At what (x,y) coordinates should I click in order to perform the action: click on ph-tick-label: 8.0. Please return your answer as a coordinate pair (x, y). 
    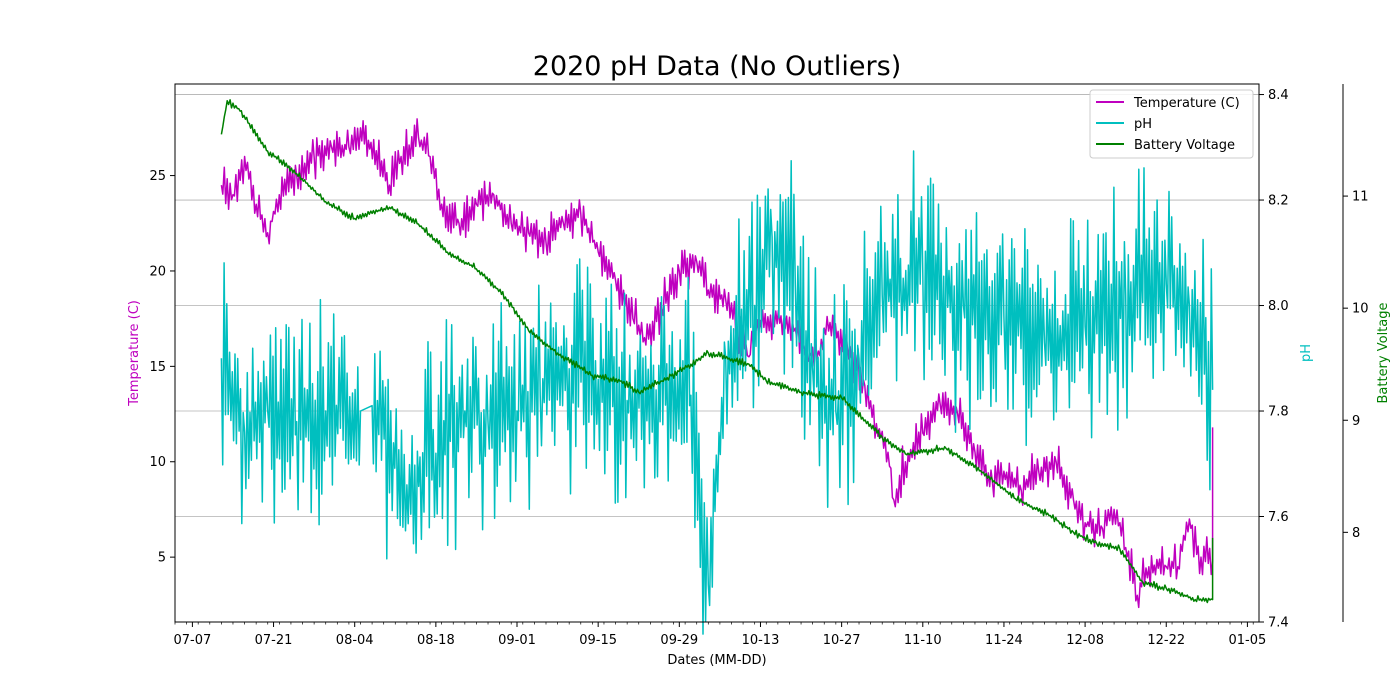
    Looking at the image, I should click on (1278, 306).